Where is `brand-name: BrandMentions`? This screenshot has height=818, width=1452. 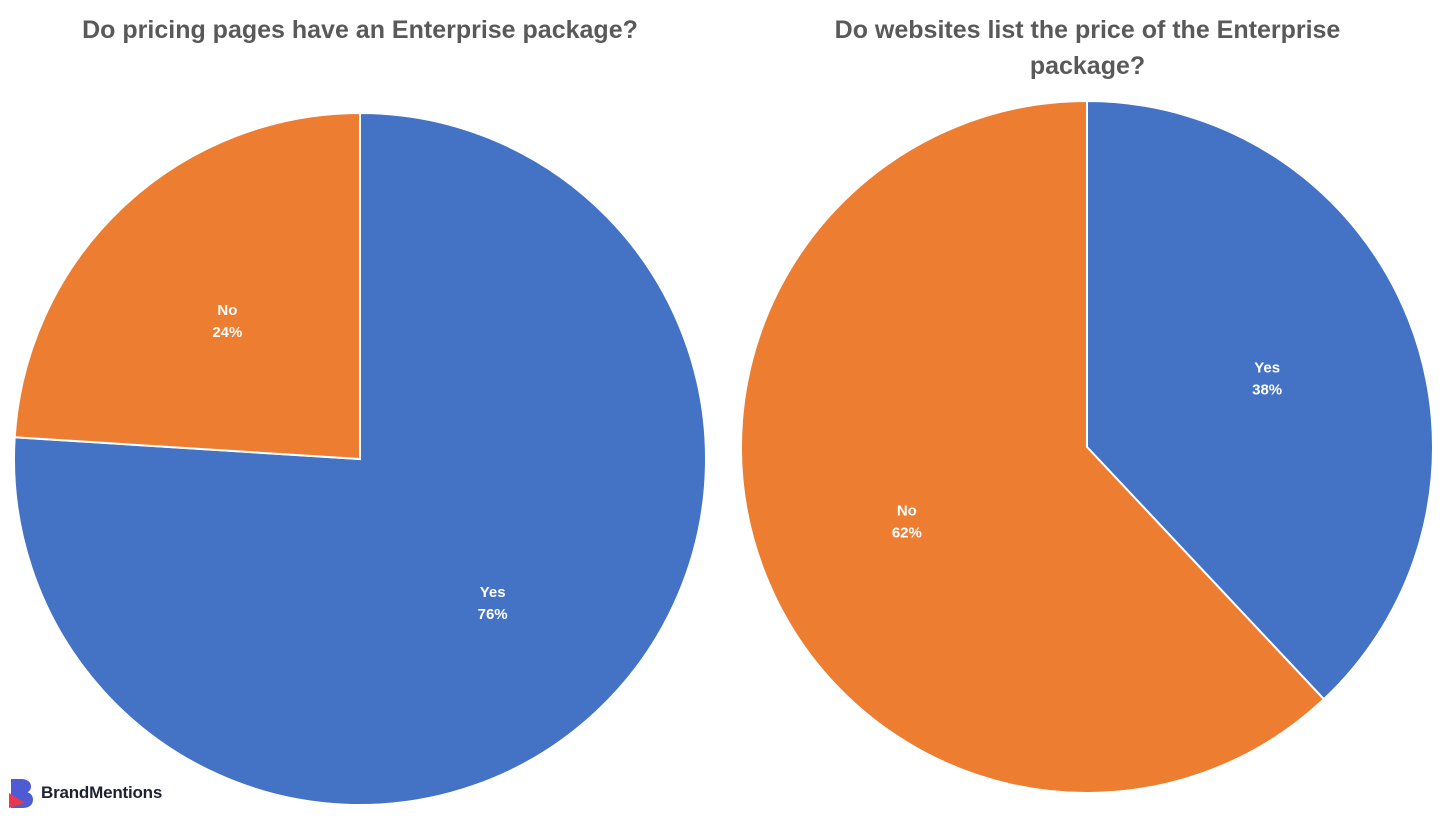
brand-name: BrandMentions is located at coordinates (102, 792).